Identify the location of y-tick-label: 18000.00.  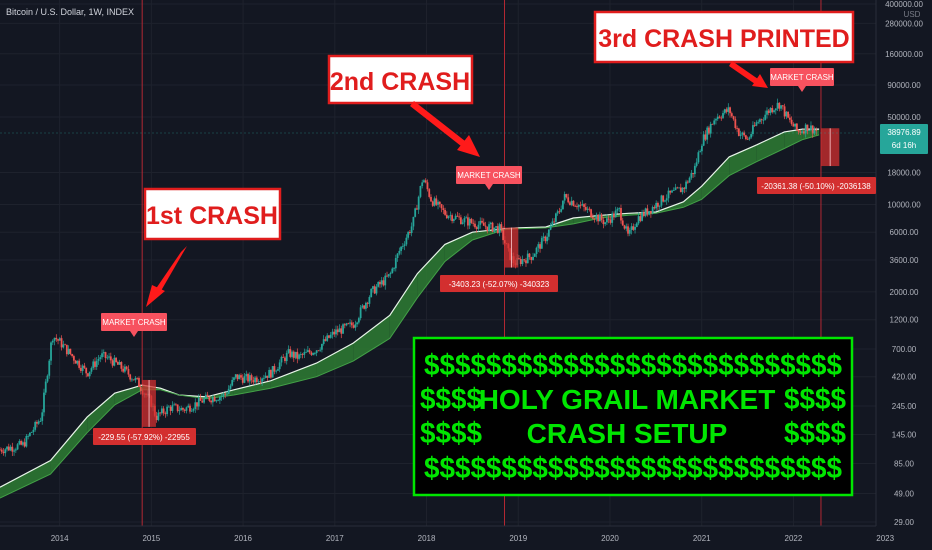
(904, 173).